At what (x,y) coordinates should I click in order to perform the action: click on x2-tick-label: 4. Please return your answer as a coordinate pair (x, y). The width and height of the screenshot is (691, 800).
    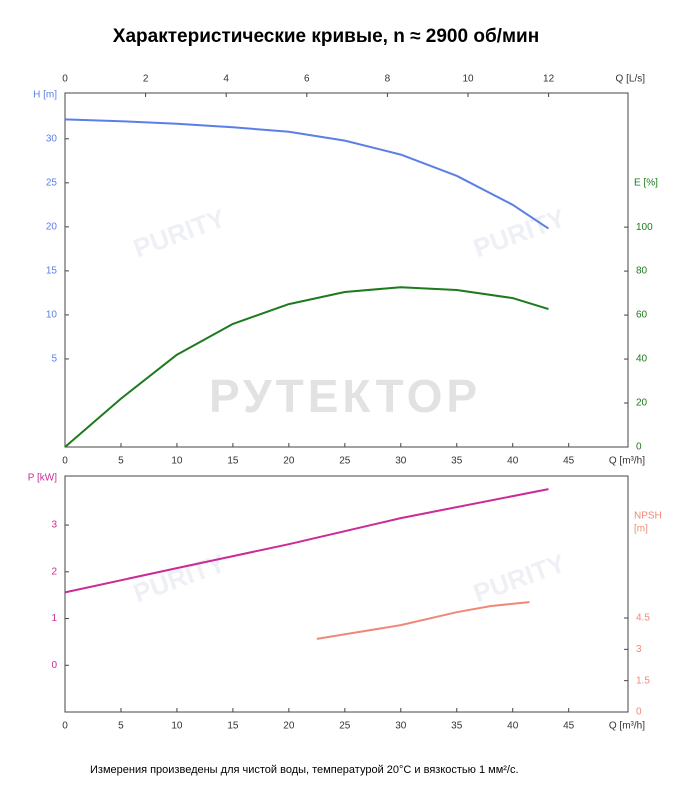
    Looking at the image, I should click on (226, 79).